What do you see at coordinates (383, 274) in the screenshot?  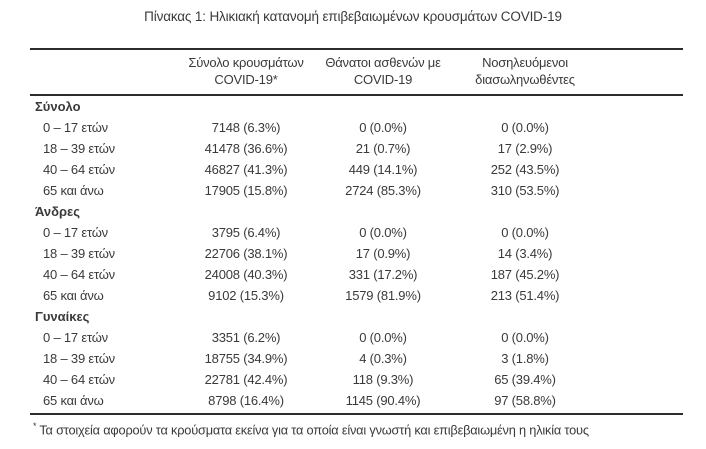 I see `deaths-value: 331 (17.2%)` at bounding box center [383, 274].